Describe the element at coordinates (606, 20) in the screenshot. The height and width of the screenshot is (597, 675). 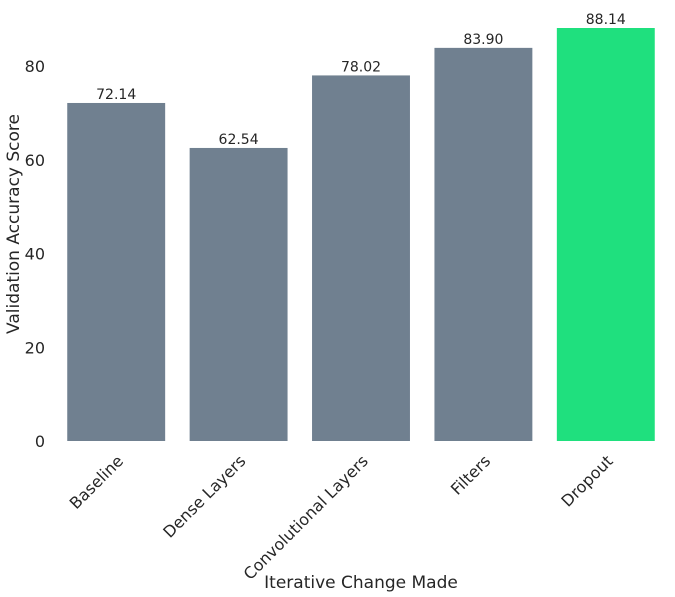
I see `bar-value-label: 88.14` at that location.